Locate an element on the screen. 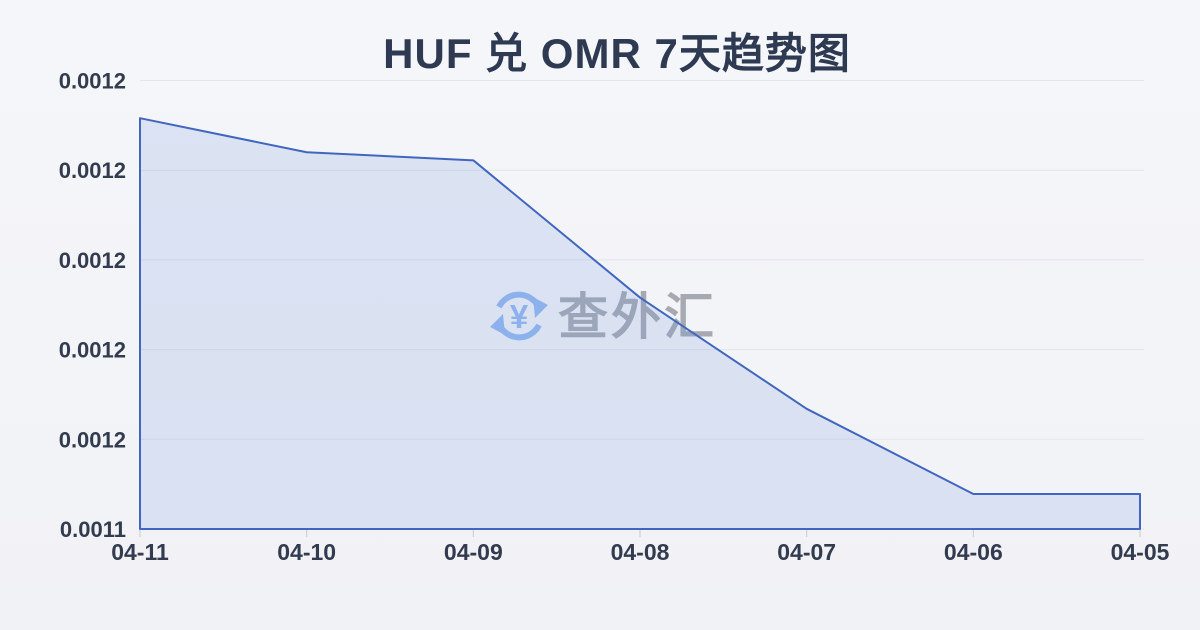 This screenshot has height=630, width=1200. yuan-symbol: ¥ is located at coordinates (519, 316).